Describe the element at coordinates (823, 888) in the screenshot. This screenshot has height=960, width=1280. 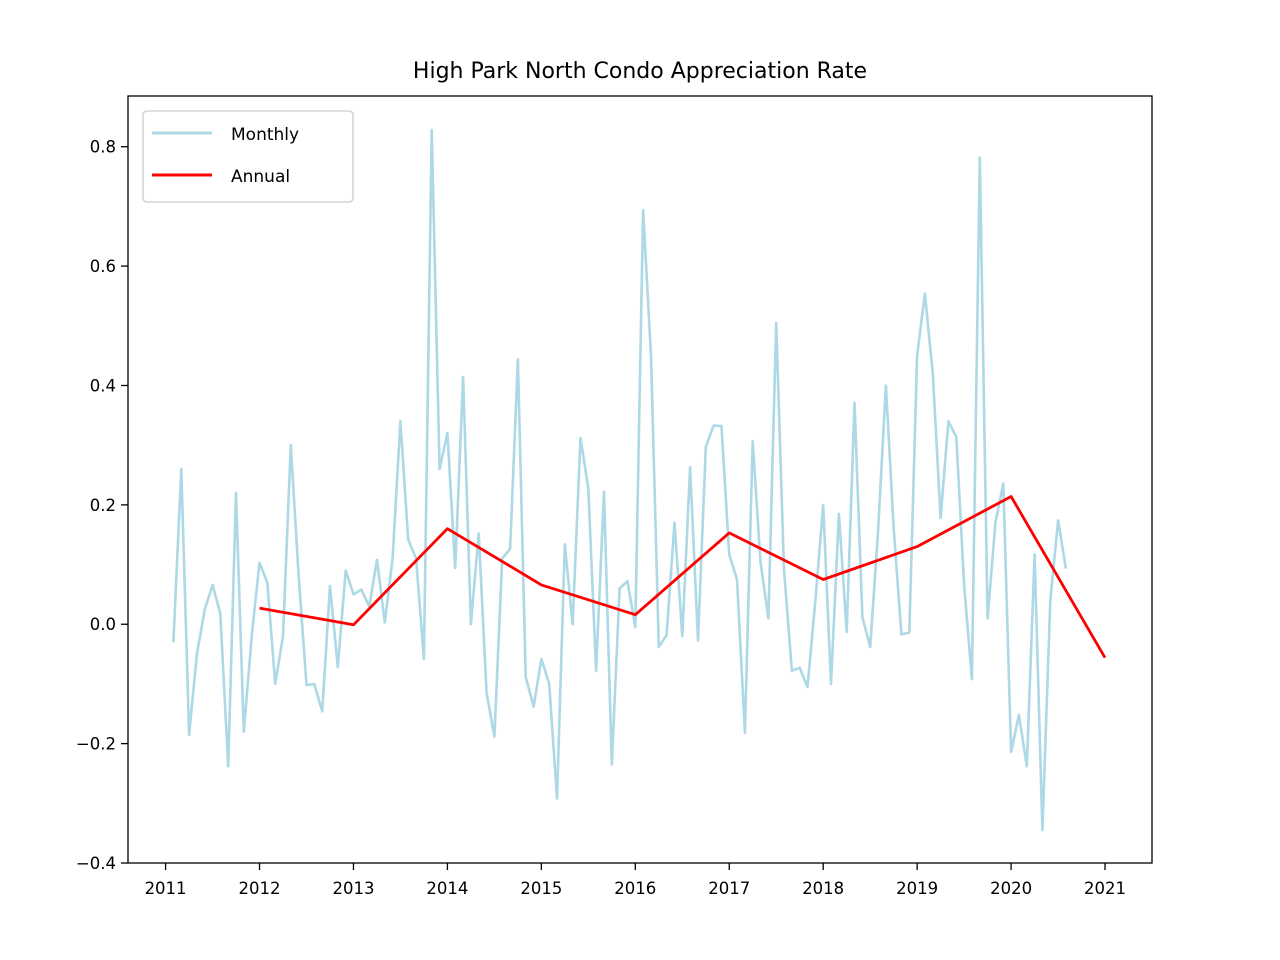
I see `x-tick-label: 2018` at that location.